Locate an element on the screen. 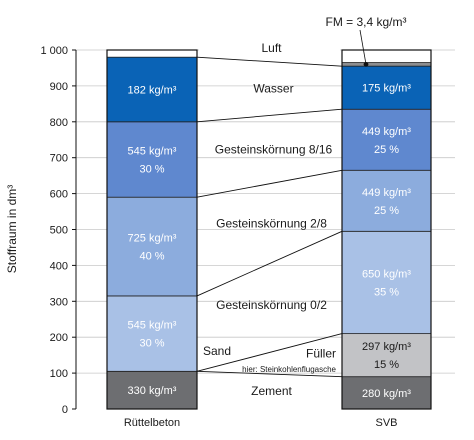  category-label: SVB is located at coordinates (386, 423).